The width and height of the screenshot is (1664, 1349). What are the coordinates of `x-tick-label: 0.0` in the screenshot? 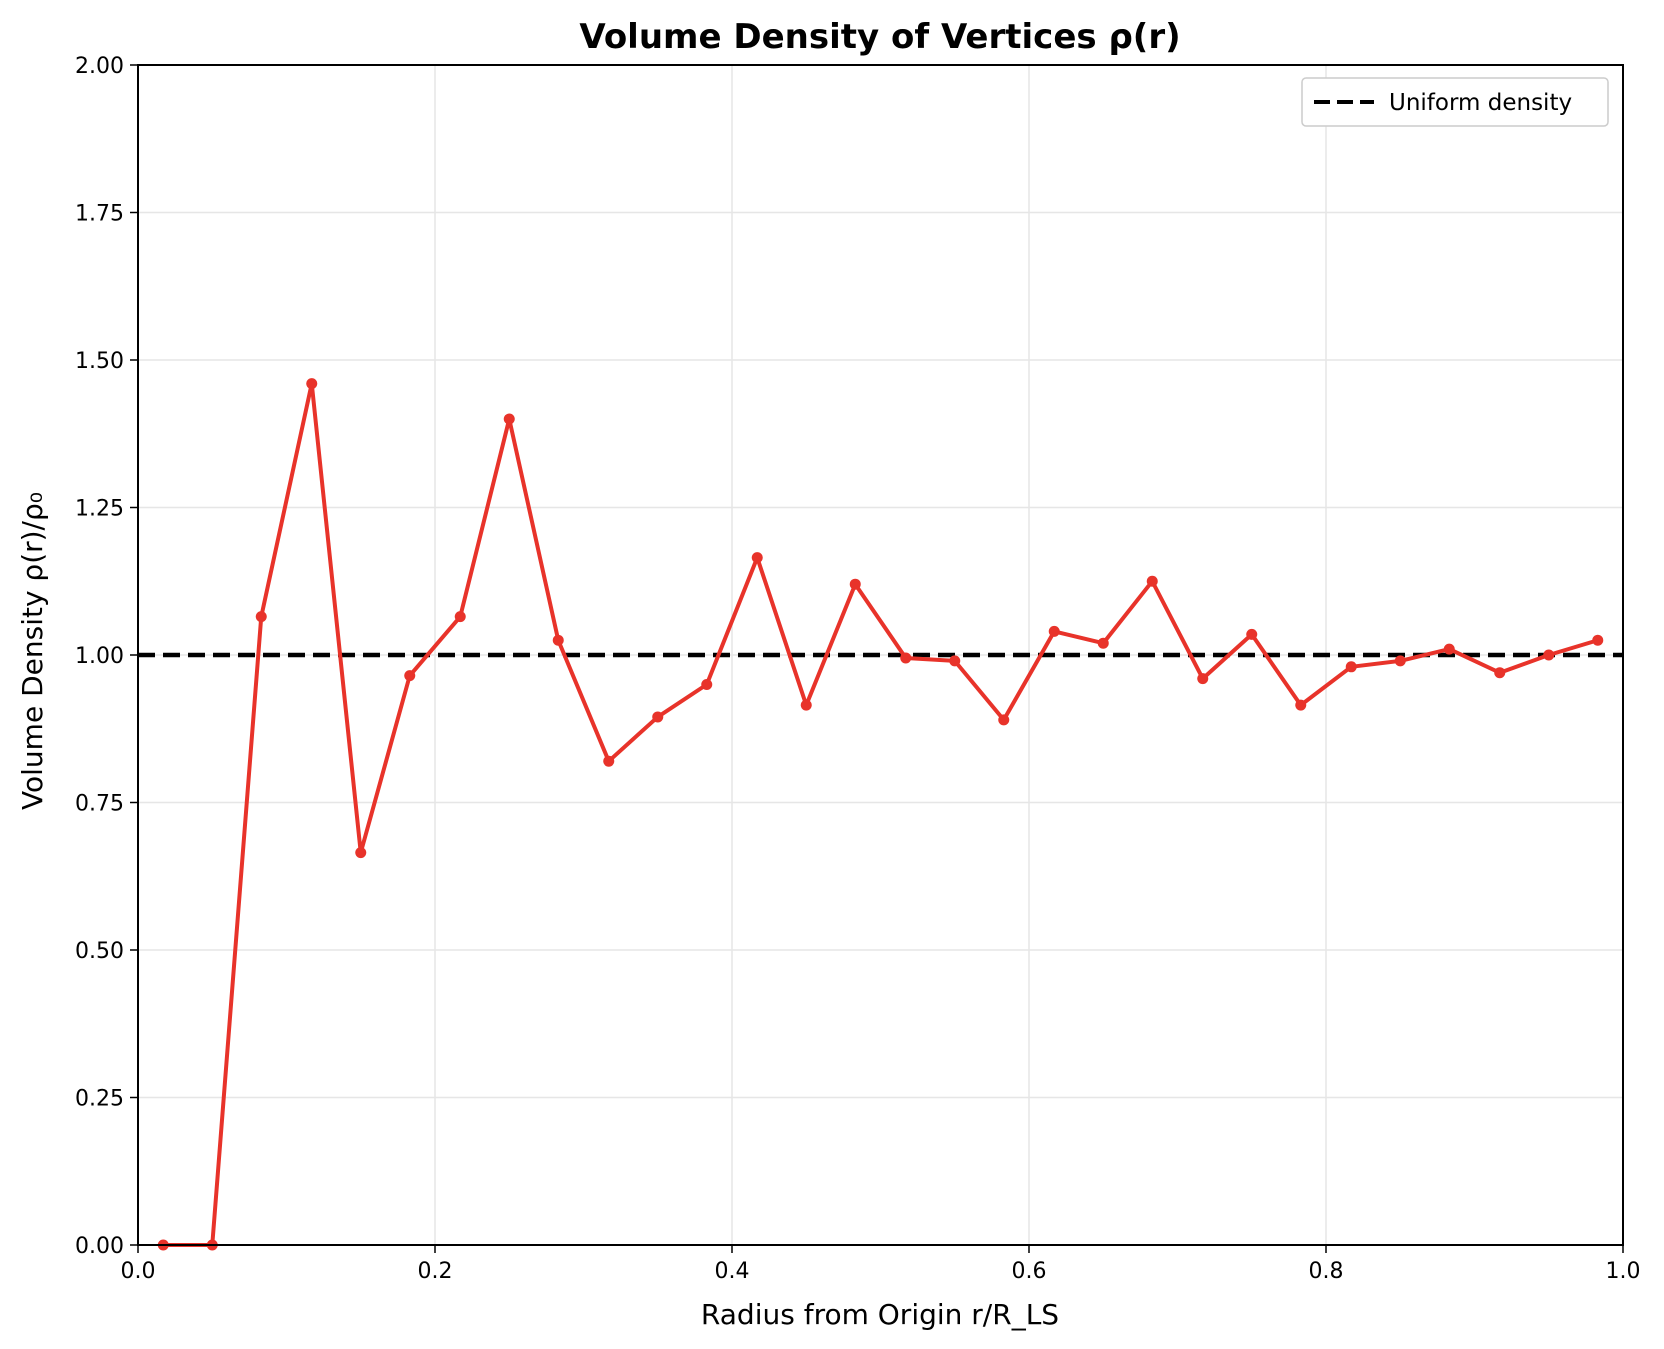 It's located at (138, 1271).